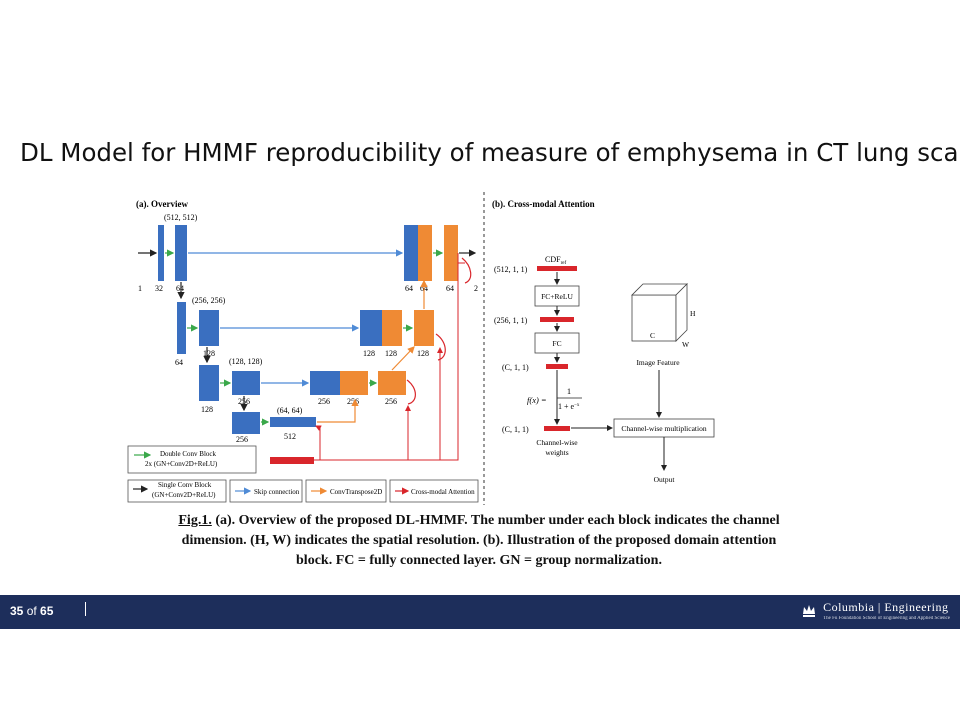  I want to click on legend-single-conv: Single Conv Block, so click(185, 485).